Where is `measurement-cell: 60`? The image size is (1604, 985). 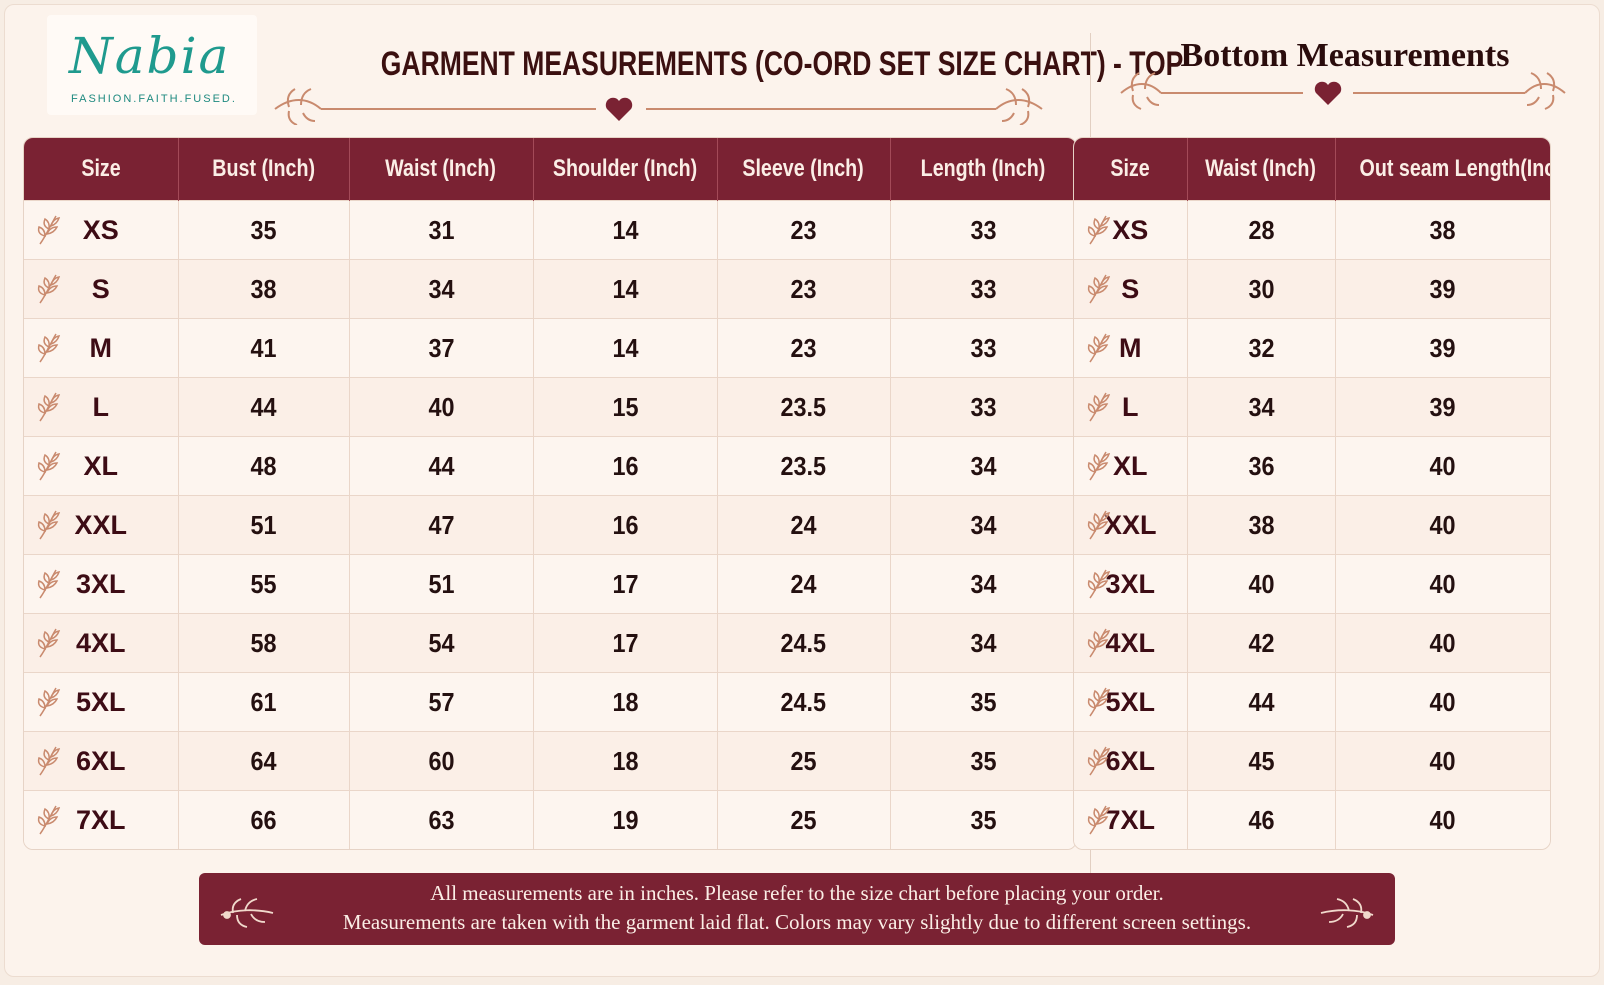
measurement-cell: 60 is located at coordinates (441, 761).